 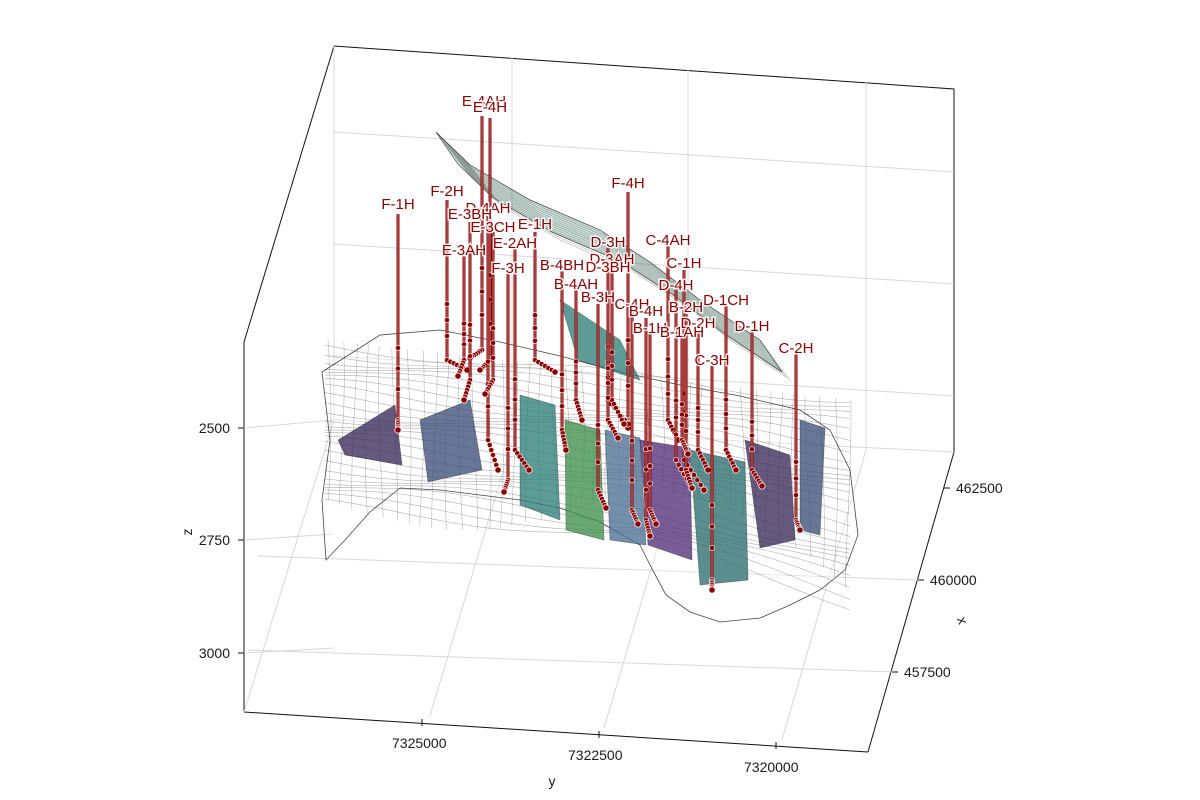 What do you see at coordinates (595, 755) in the screenshot?
I see `y-tick-7322500: 7322500` at bounding box center [595, 755].